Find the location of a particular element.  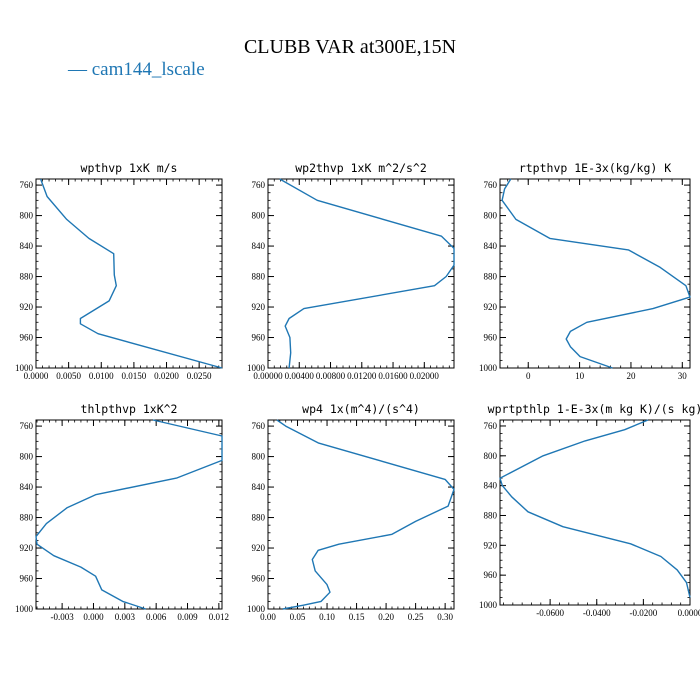

panel-title: wpthvp 1xK m/s is located at coordinates (129, 168).